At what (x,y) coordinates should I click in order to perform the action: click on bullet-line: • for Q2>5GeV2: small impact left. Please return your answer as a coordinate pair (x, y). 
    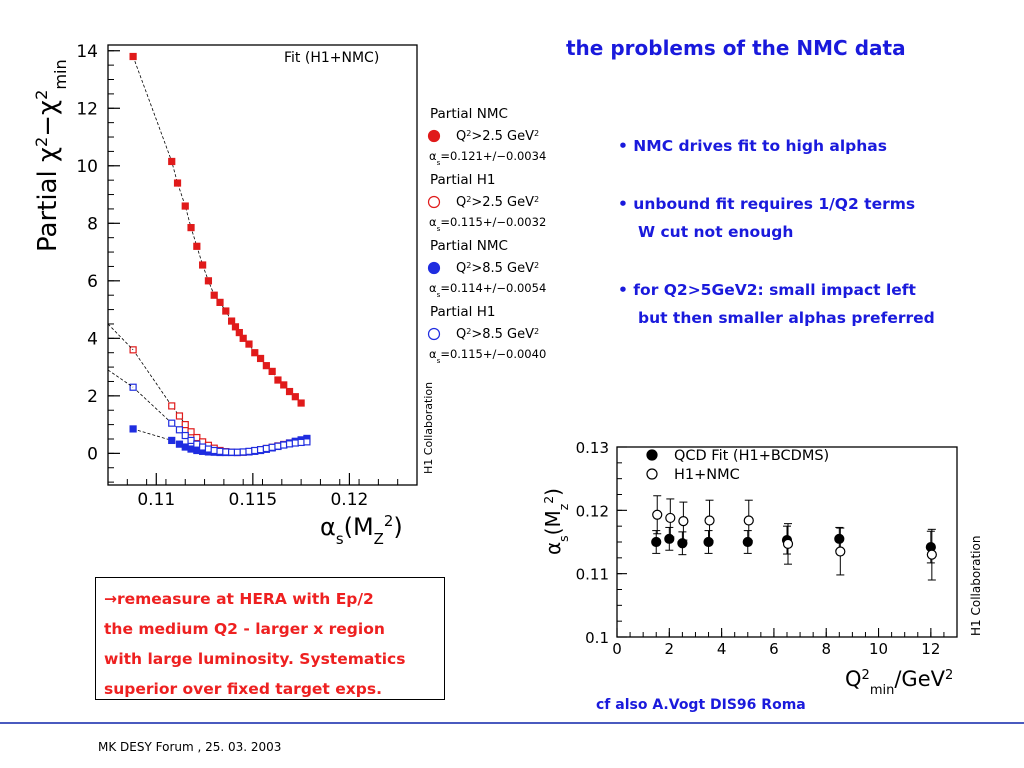
    Looking at the image, I should click on (767, 290).